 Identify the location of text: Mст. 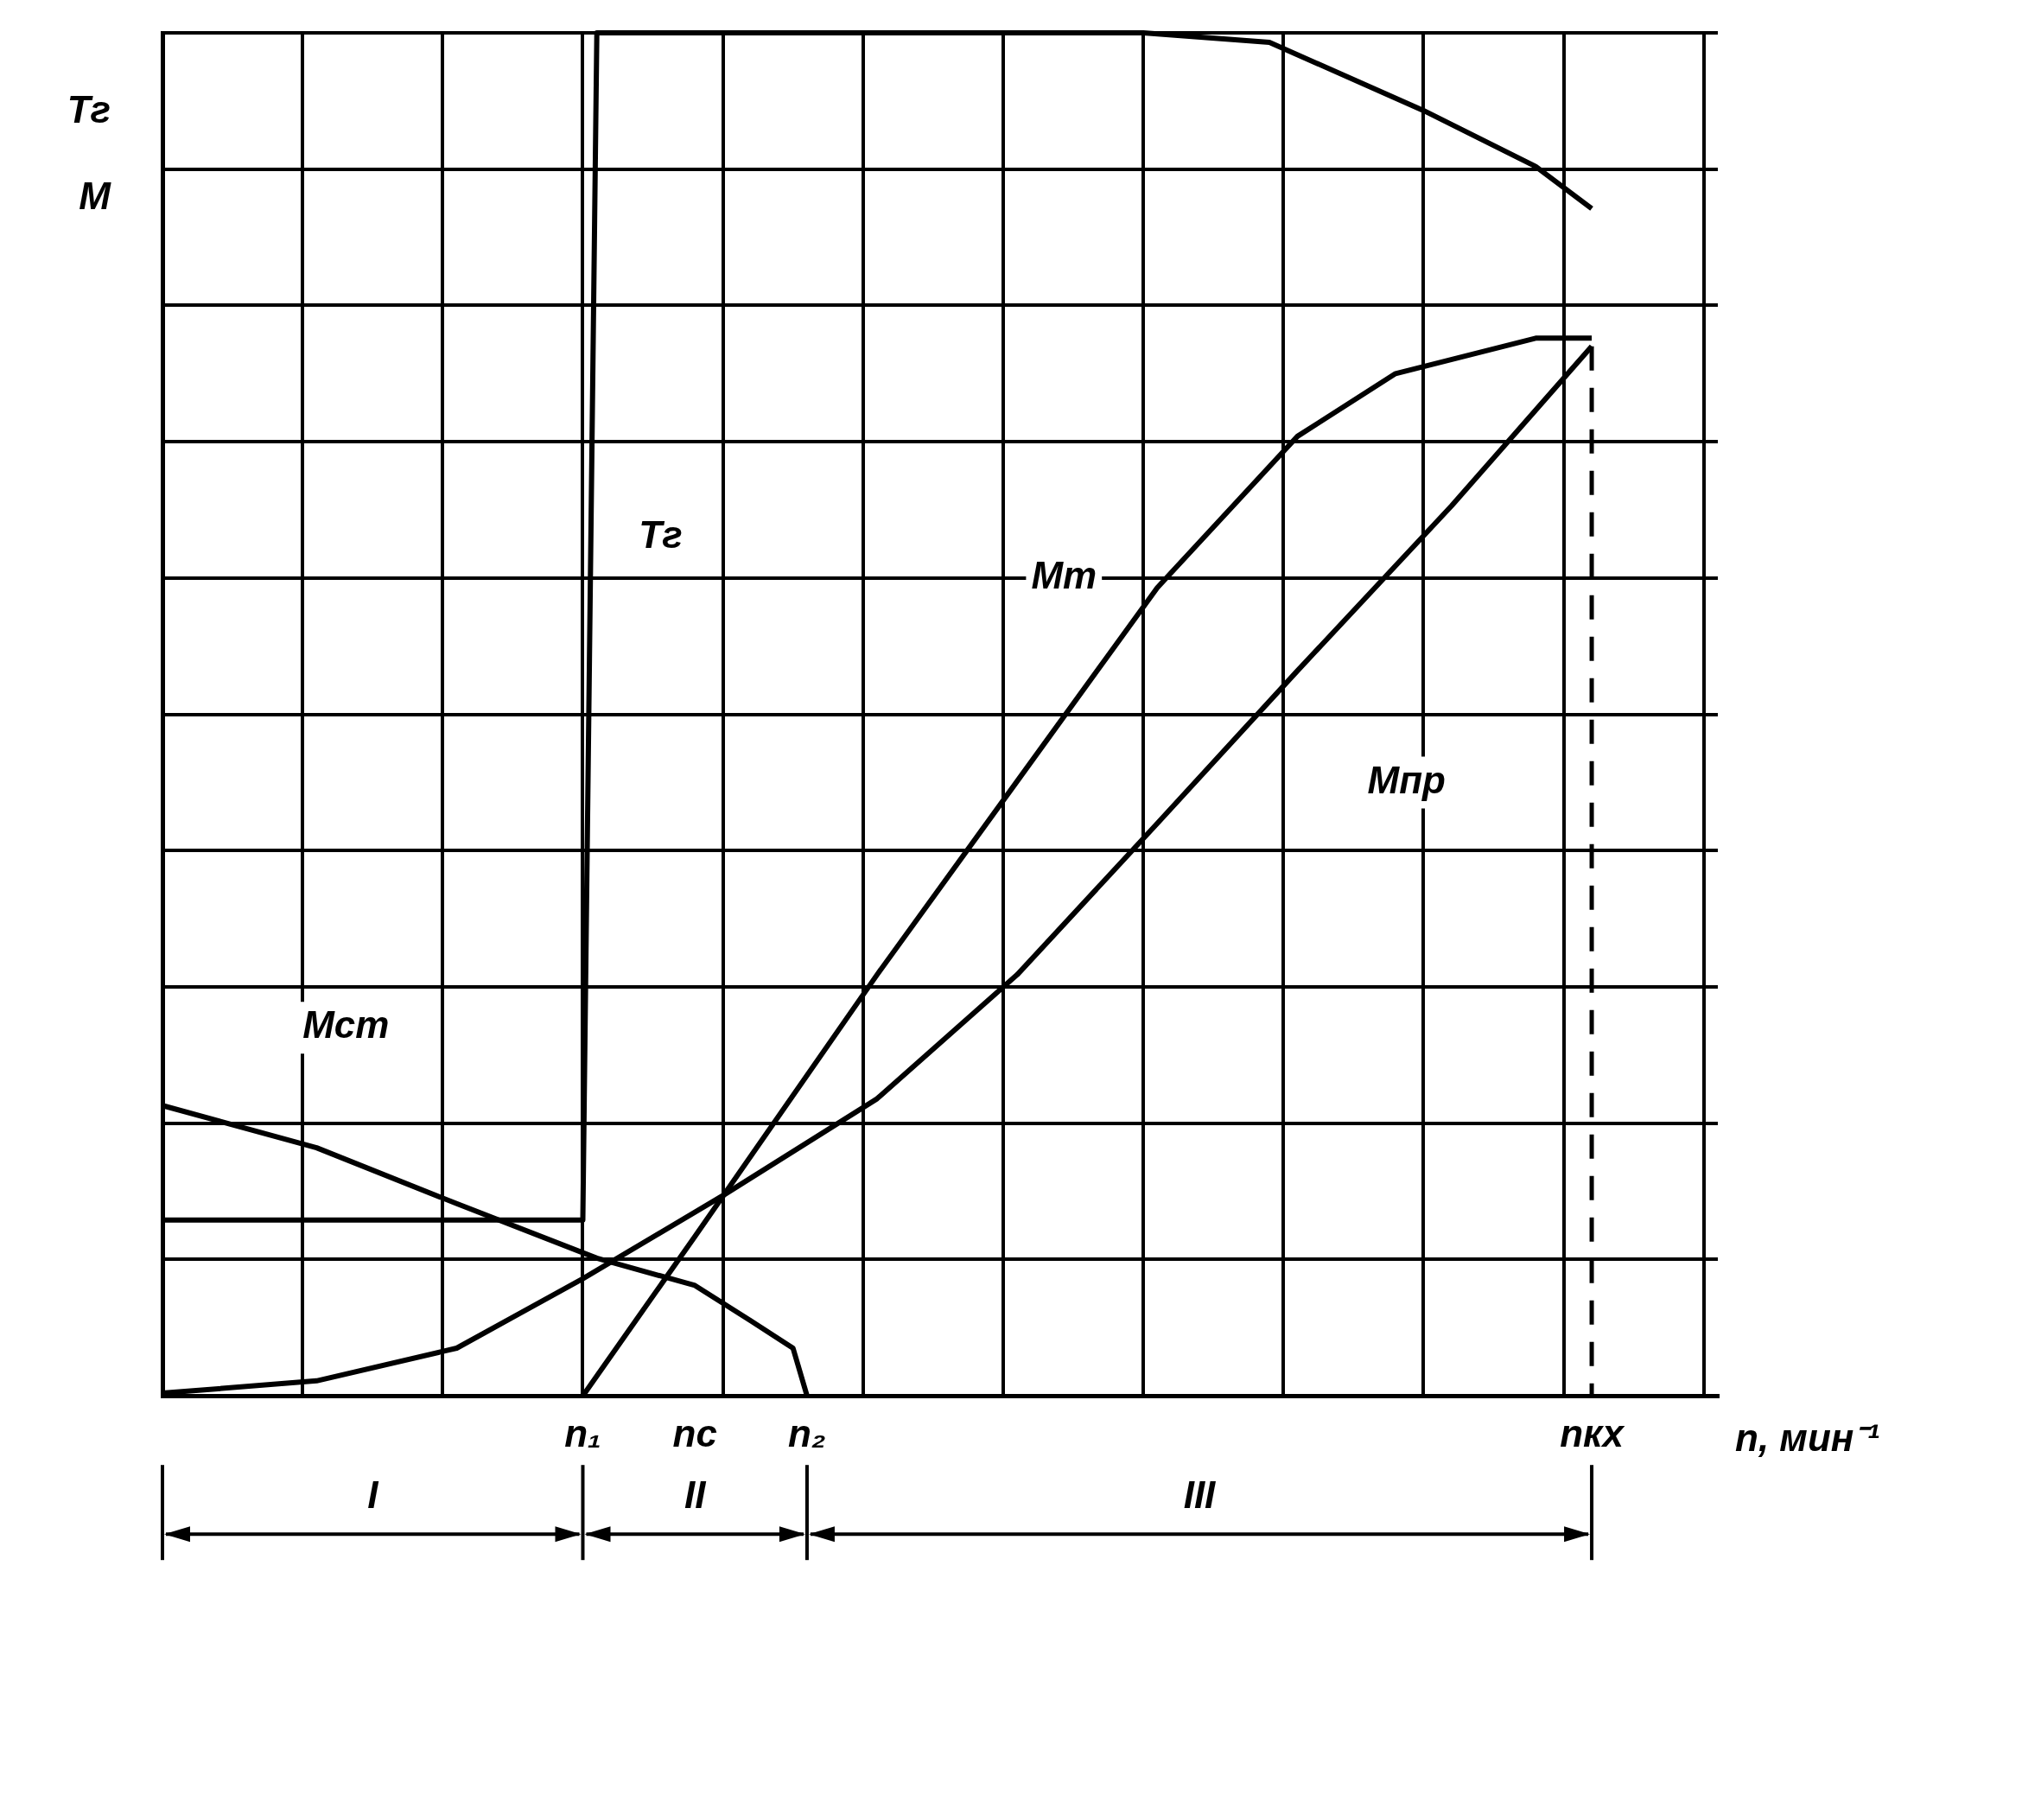
(346, 1025).